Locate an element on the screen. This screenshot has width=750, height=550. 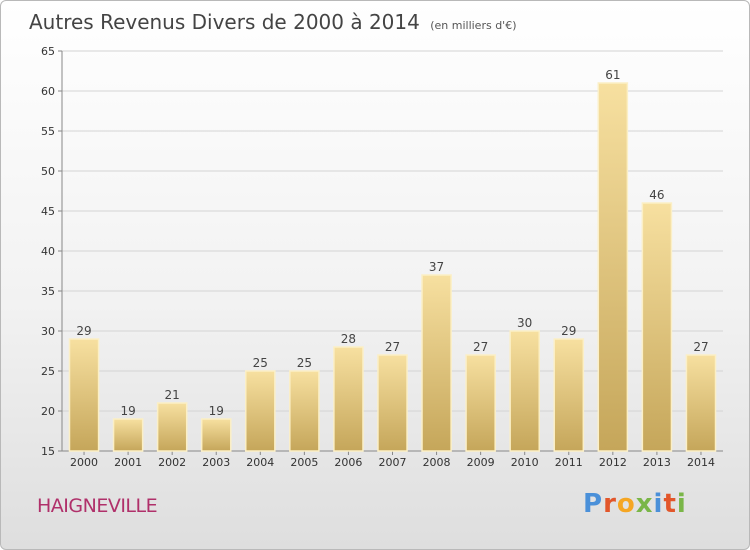
bar-value-label: 21 is located at coordinates (172, 395).